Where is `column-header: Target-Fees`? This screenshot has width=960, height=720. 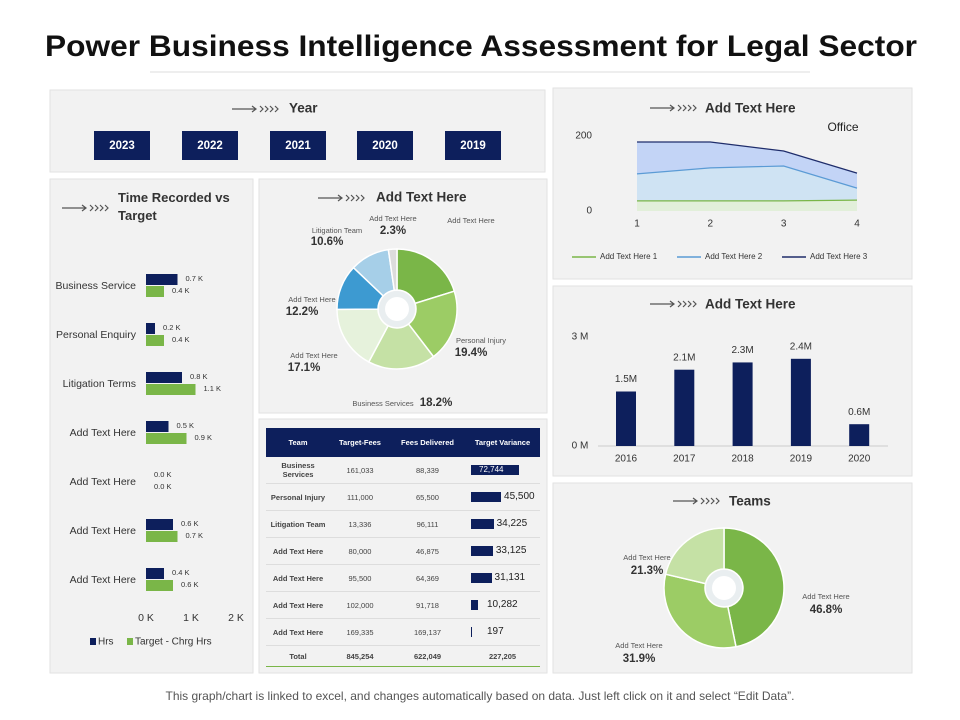
column-header: Target-Fees is located at coordinates (360, 442).